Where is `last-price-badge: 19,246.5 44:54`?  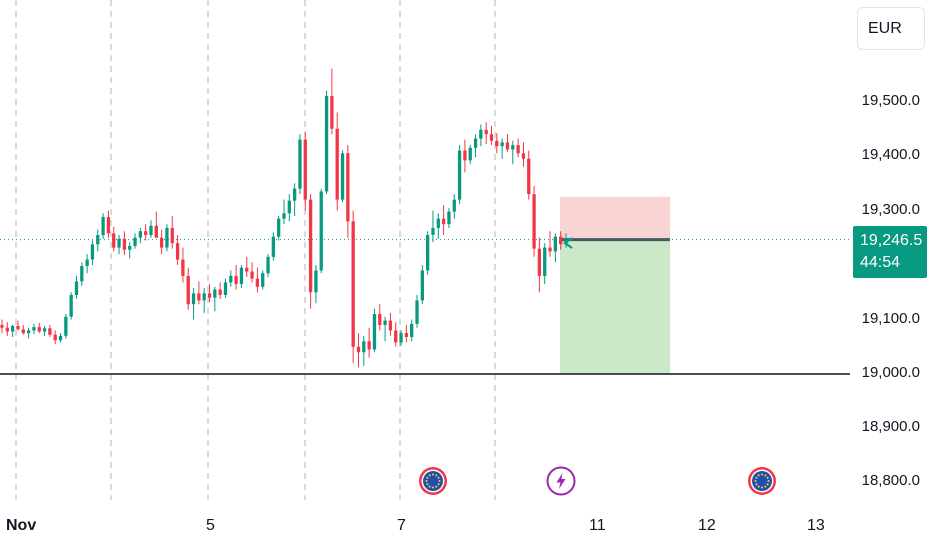
last-price-badge: 19,246.5 44:54 is located at coordinates (890, 252).